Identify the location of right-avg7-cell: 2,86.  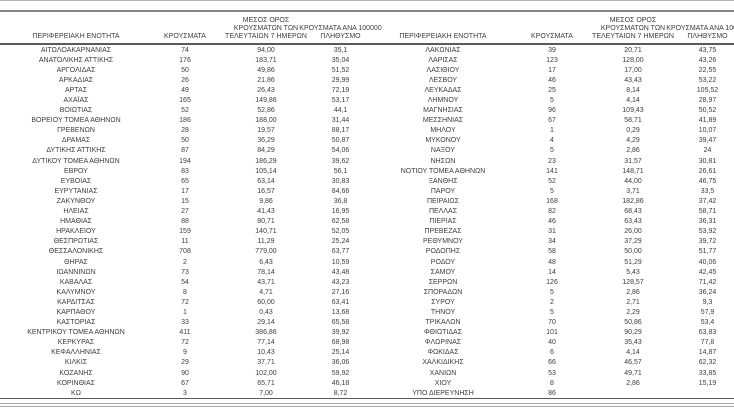
(633, 151).